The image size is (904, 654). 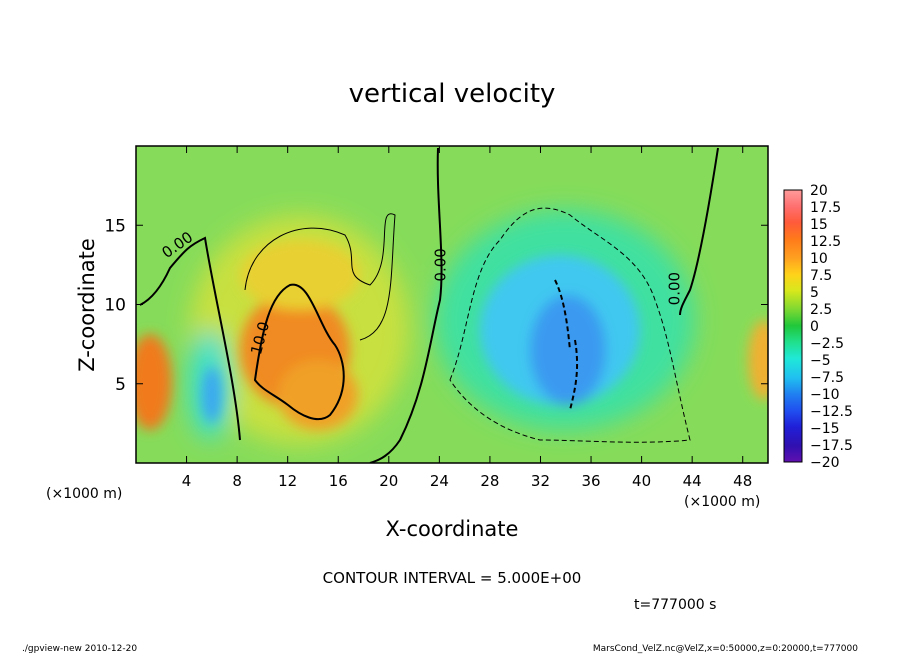 I want to click on program-label: ./gpview-new 2010-12-20, so click(x=79, y=649).